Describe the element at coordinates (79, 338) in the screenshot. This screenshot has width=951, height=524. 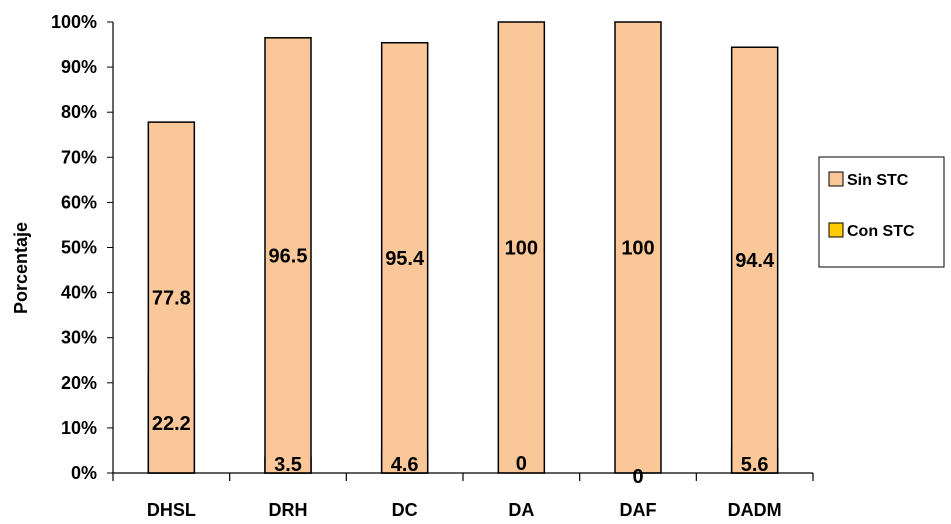
I see `y-tick-label: 30%` at that location.